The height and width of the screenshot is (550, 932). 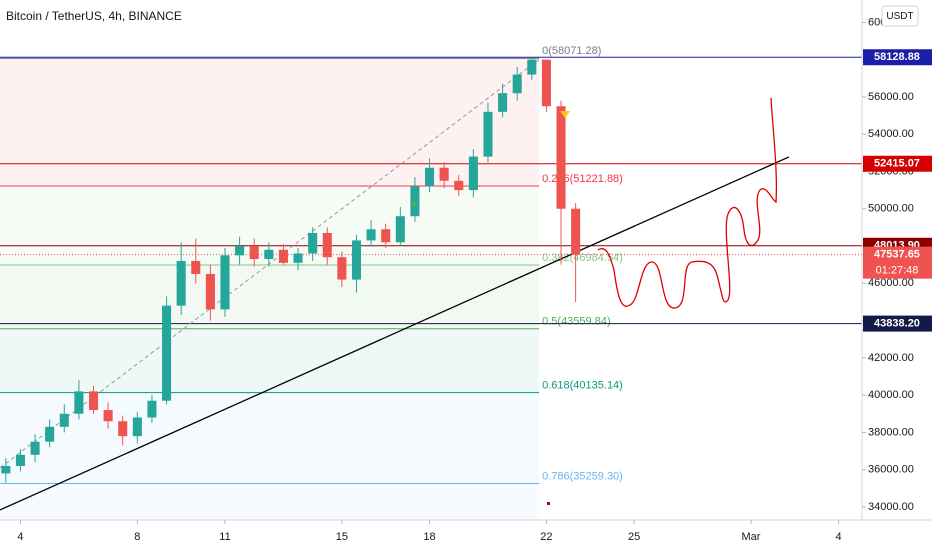 What do you see at coordinates (897, 255) in the screenshot?
I see `price-tag-label: 47537.65` at bounding box center [897, 255].